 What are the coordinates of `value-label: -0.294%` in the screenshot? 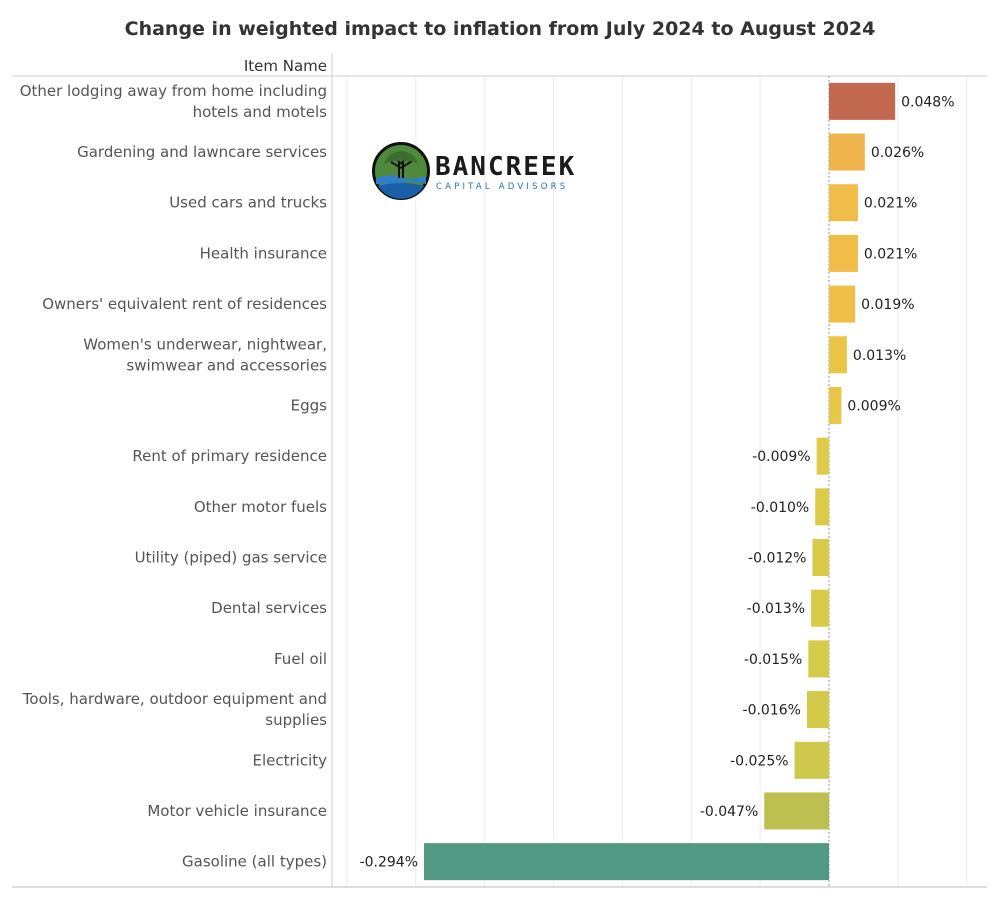 It's located at (389, 863).